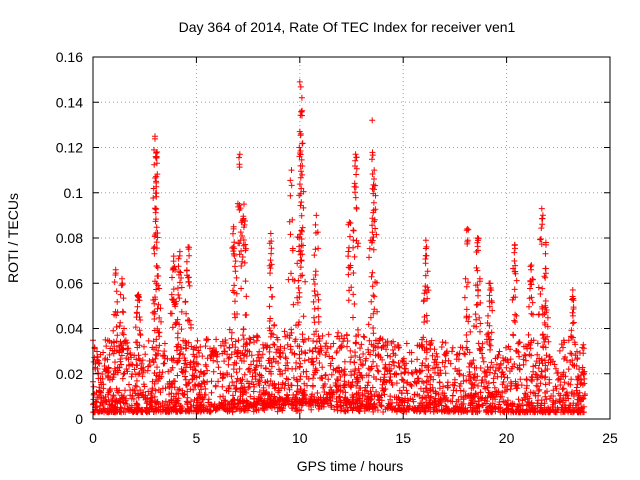 The image size is (640, 480). What do you see at coordinates (69, 374) in the screenshot?
I see `y-tick-label: 0.02` at bounding box center [69, 374].